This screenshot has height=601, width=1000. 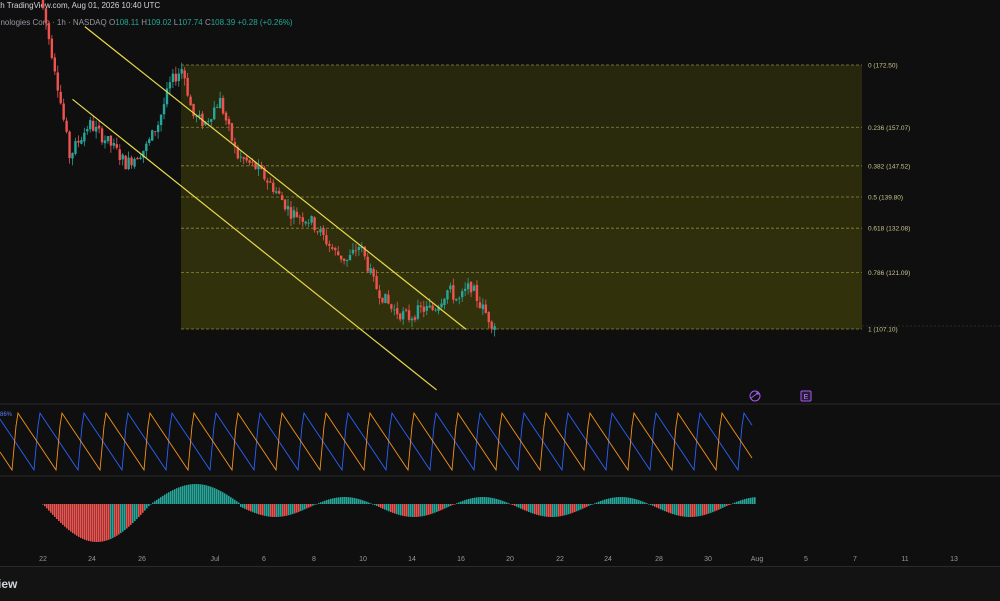 I want to click on brand-logo: iew, so click(x=9, y=584).